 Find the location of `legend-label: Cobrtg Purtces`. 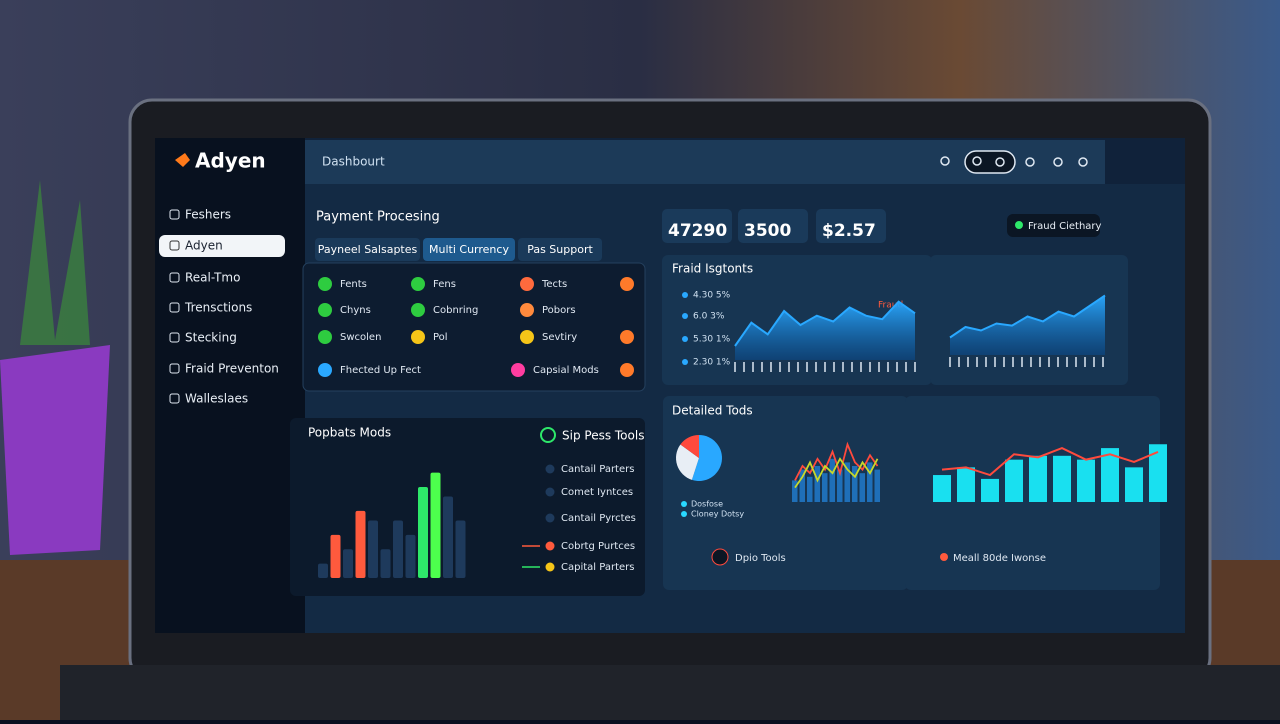

legend-label: Cobrtg Purtces is located at coordinates (598, 546).